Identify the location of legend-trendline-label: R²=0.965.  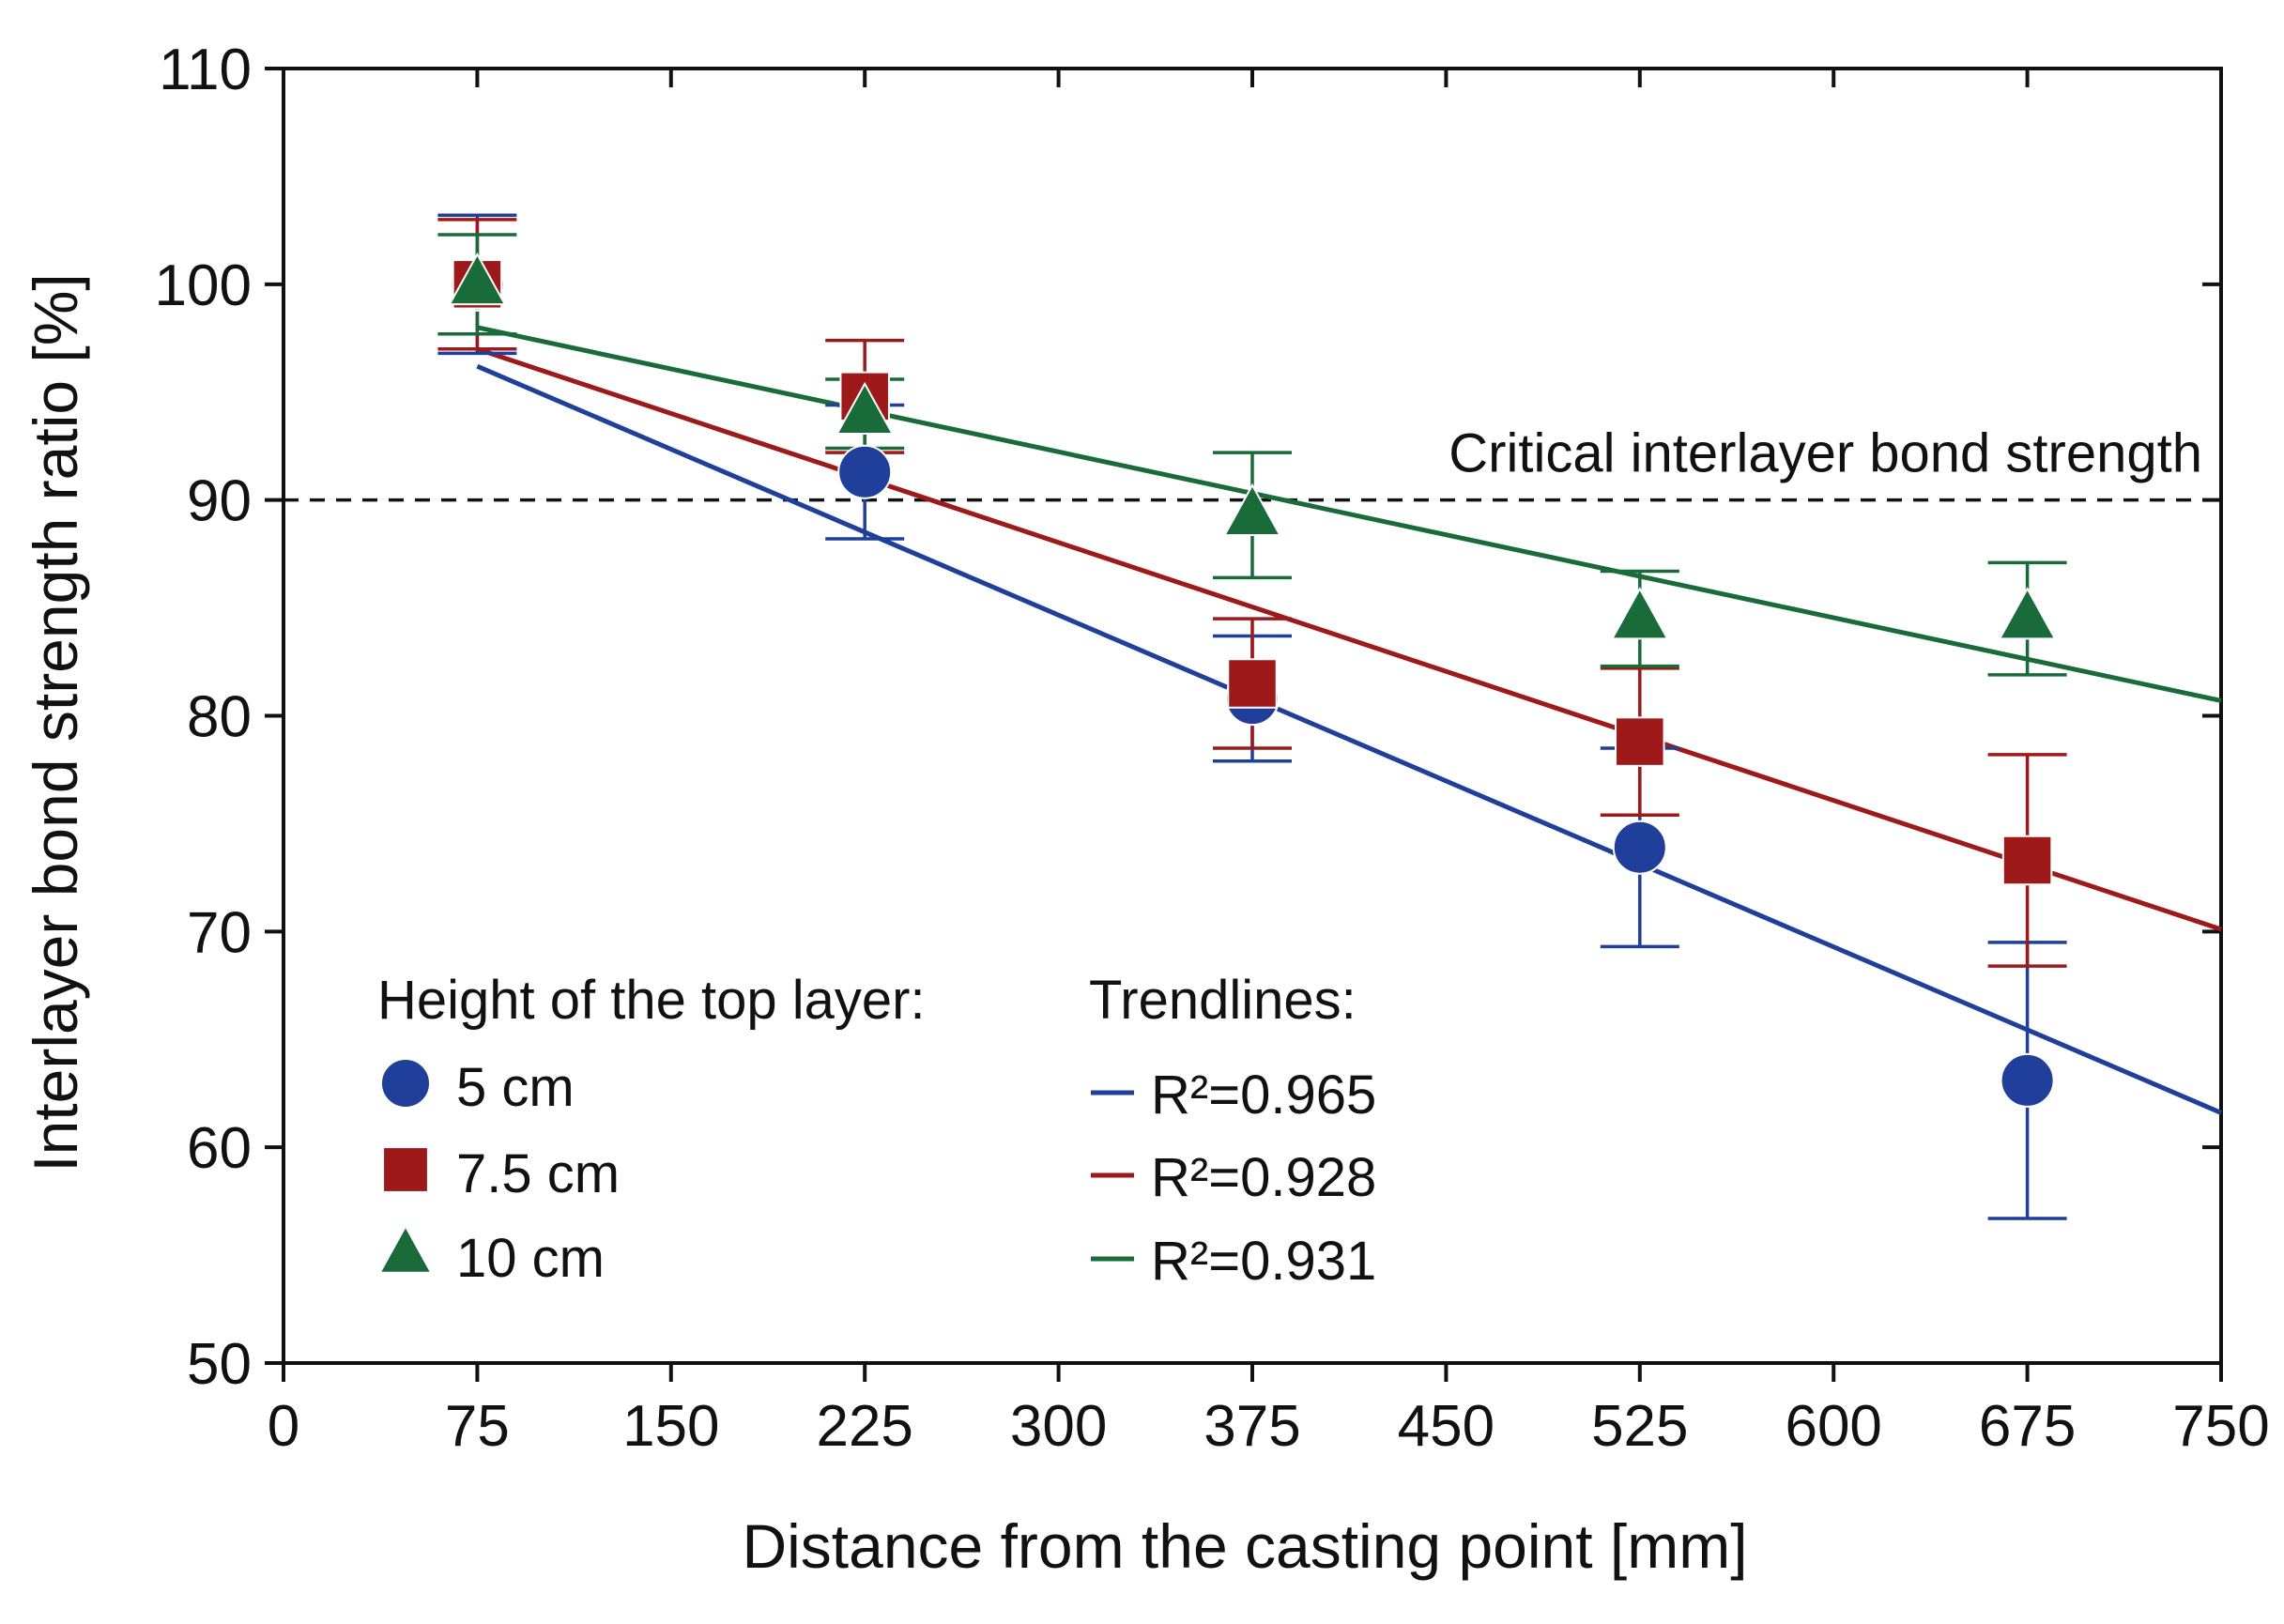
(1263, 1095).